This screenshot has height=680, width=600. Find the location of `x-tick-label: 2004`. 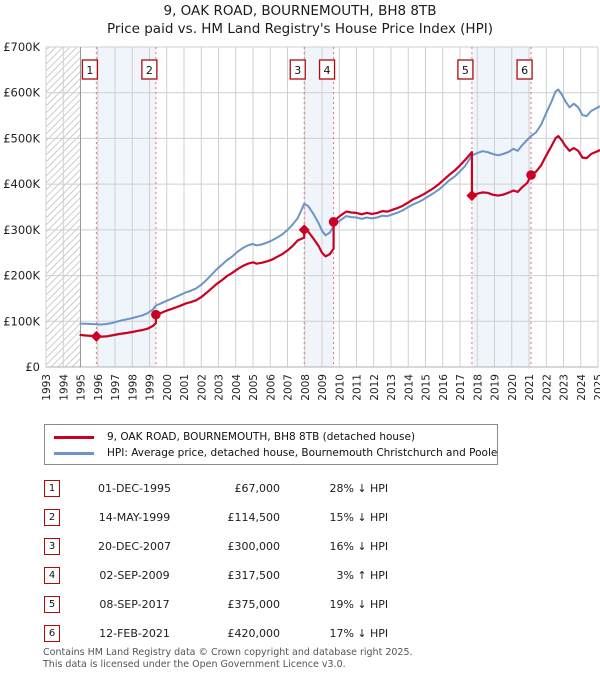

x-tick-label: 2004 is located at coordinates (237, 387).